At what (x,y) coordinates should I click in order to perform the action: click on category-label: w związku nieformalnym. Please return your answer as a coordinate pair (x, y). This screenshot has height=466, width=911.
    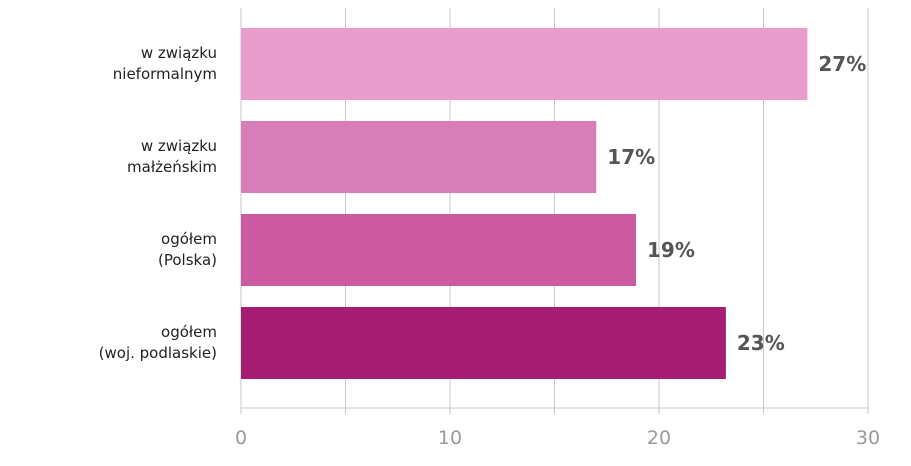
    Looking at the image, I should click on (164, 63).